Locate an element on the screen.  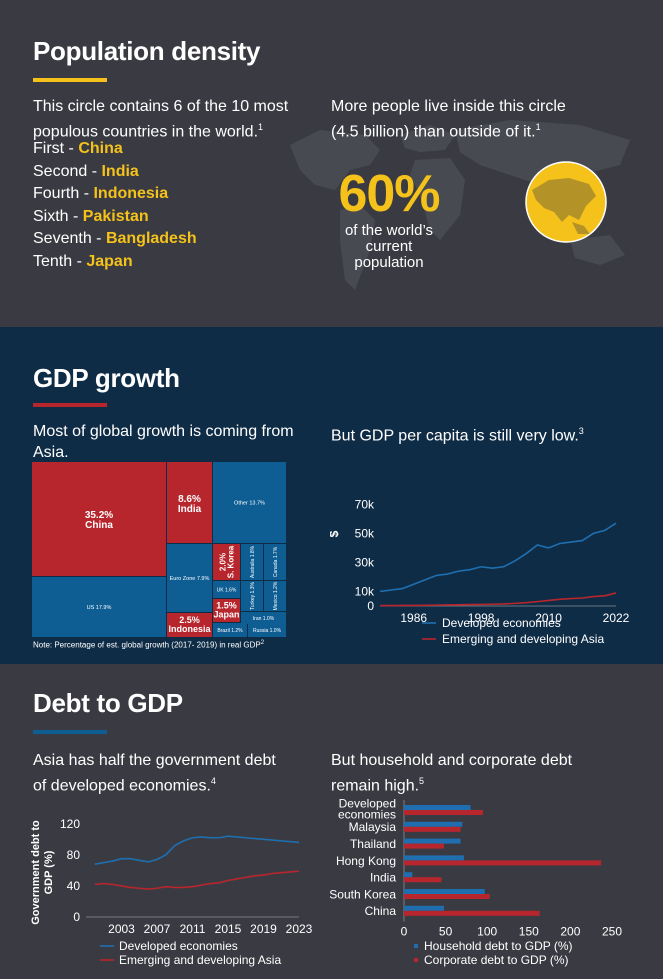
gdp-right-text-body: But GDP per capita is still very low. is located at coordinates (455, 436).